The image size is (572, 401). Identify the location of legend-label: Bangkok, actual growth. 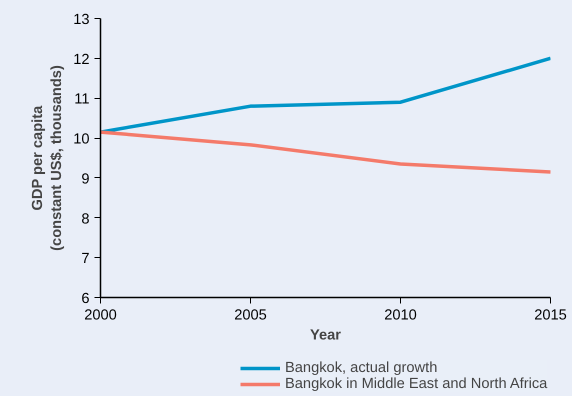
(361, 368).